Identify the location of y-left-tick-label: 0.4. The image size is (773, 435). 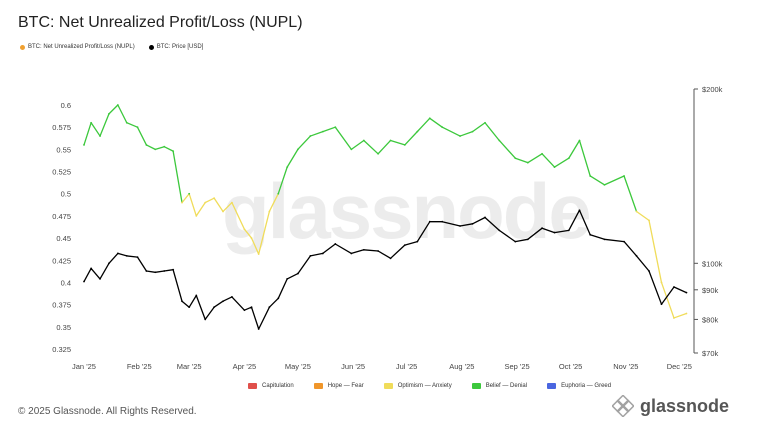
(66, 282).